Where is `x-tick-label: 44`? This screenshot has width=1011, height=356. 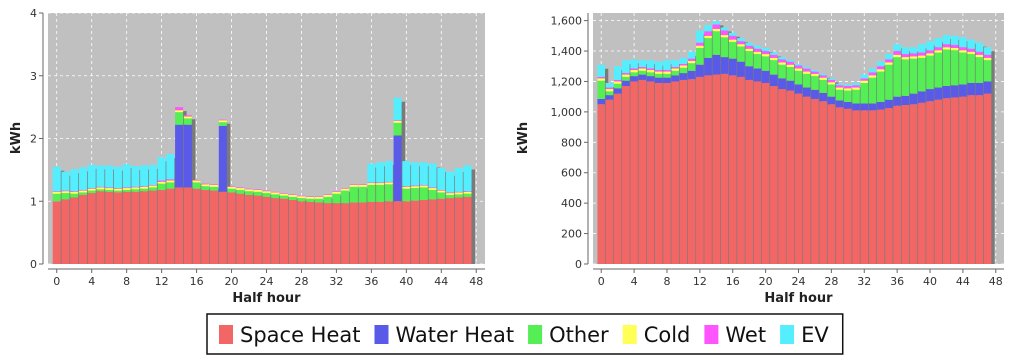 x-tick-label: 44 is located at coordinates (963, 281).